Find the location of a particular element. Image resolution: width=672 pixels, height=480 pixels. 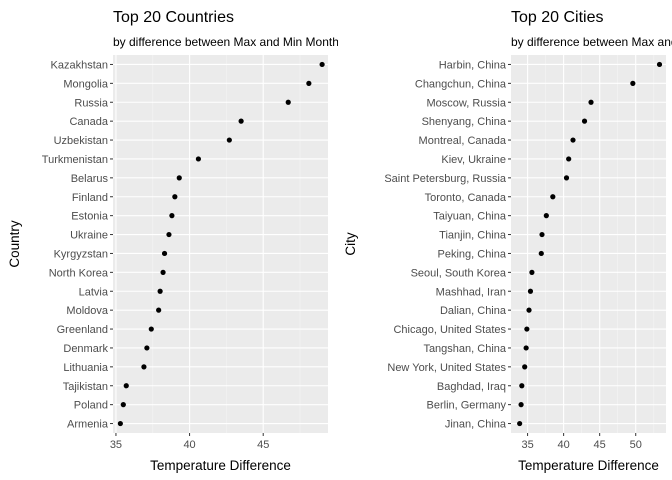

chart-title: Top 20 Cities is located at coordinates (557, 17).